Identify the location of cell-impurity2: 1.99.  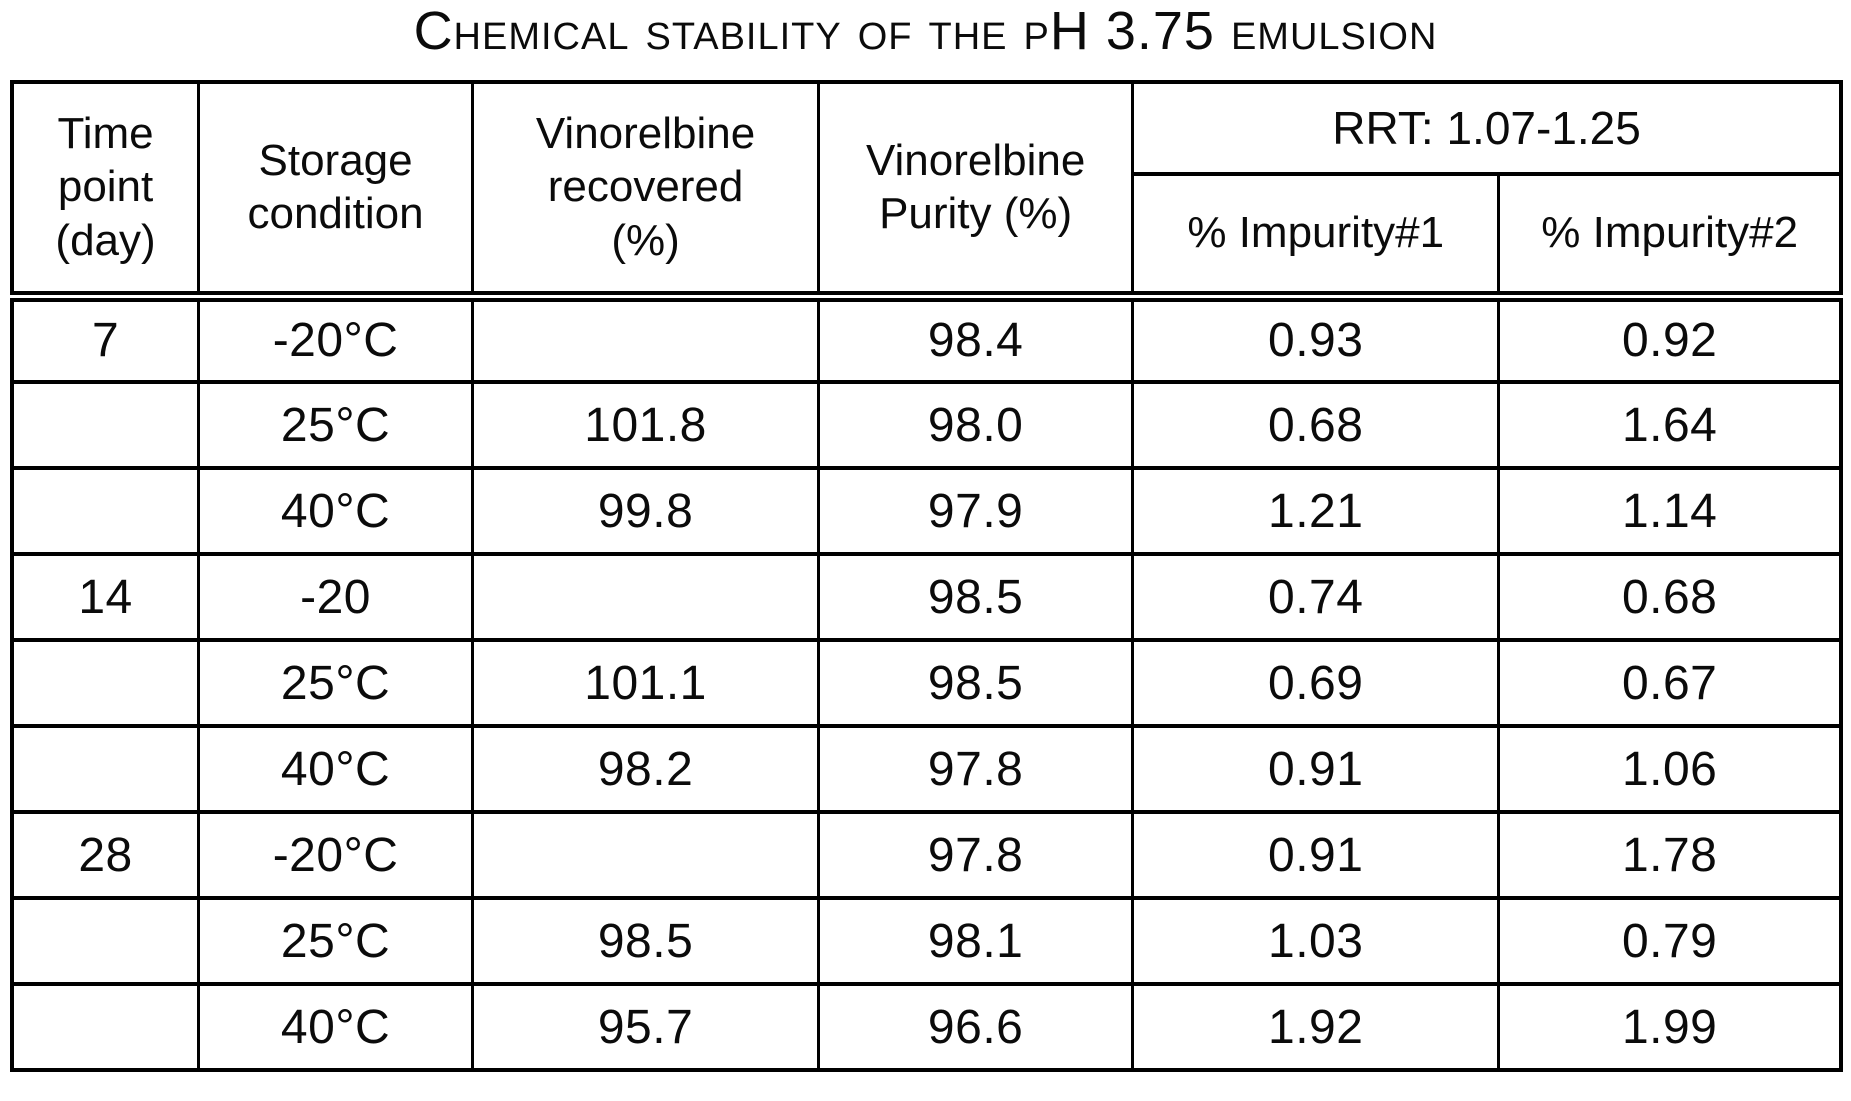
(1670, 1027).